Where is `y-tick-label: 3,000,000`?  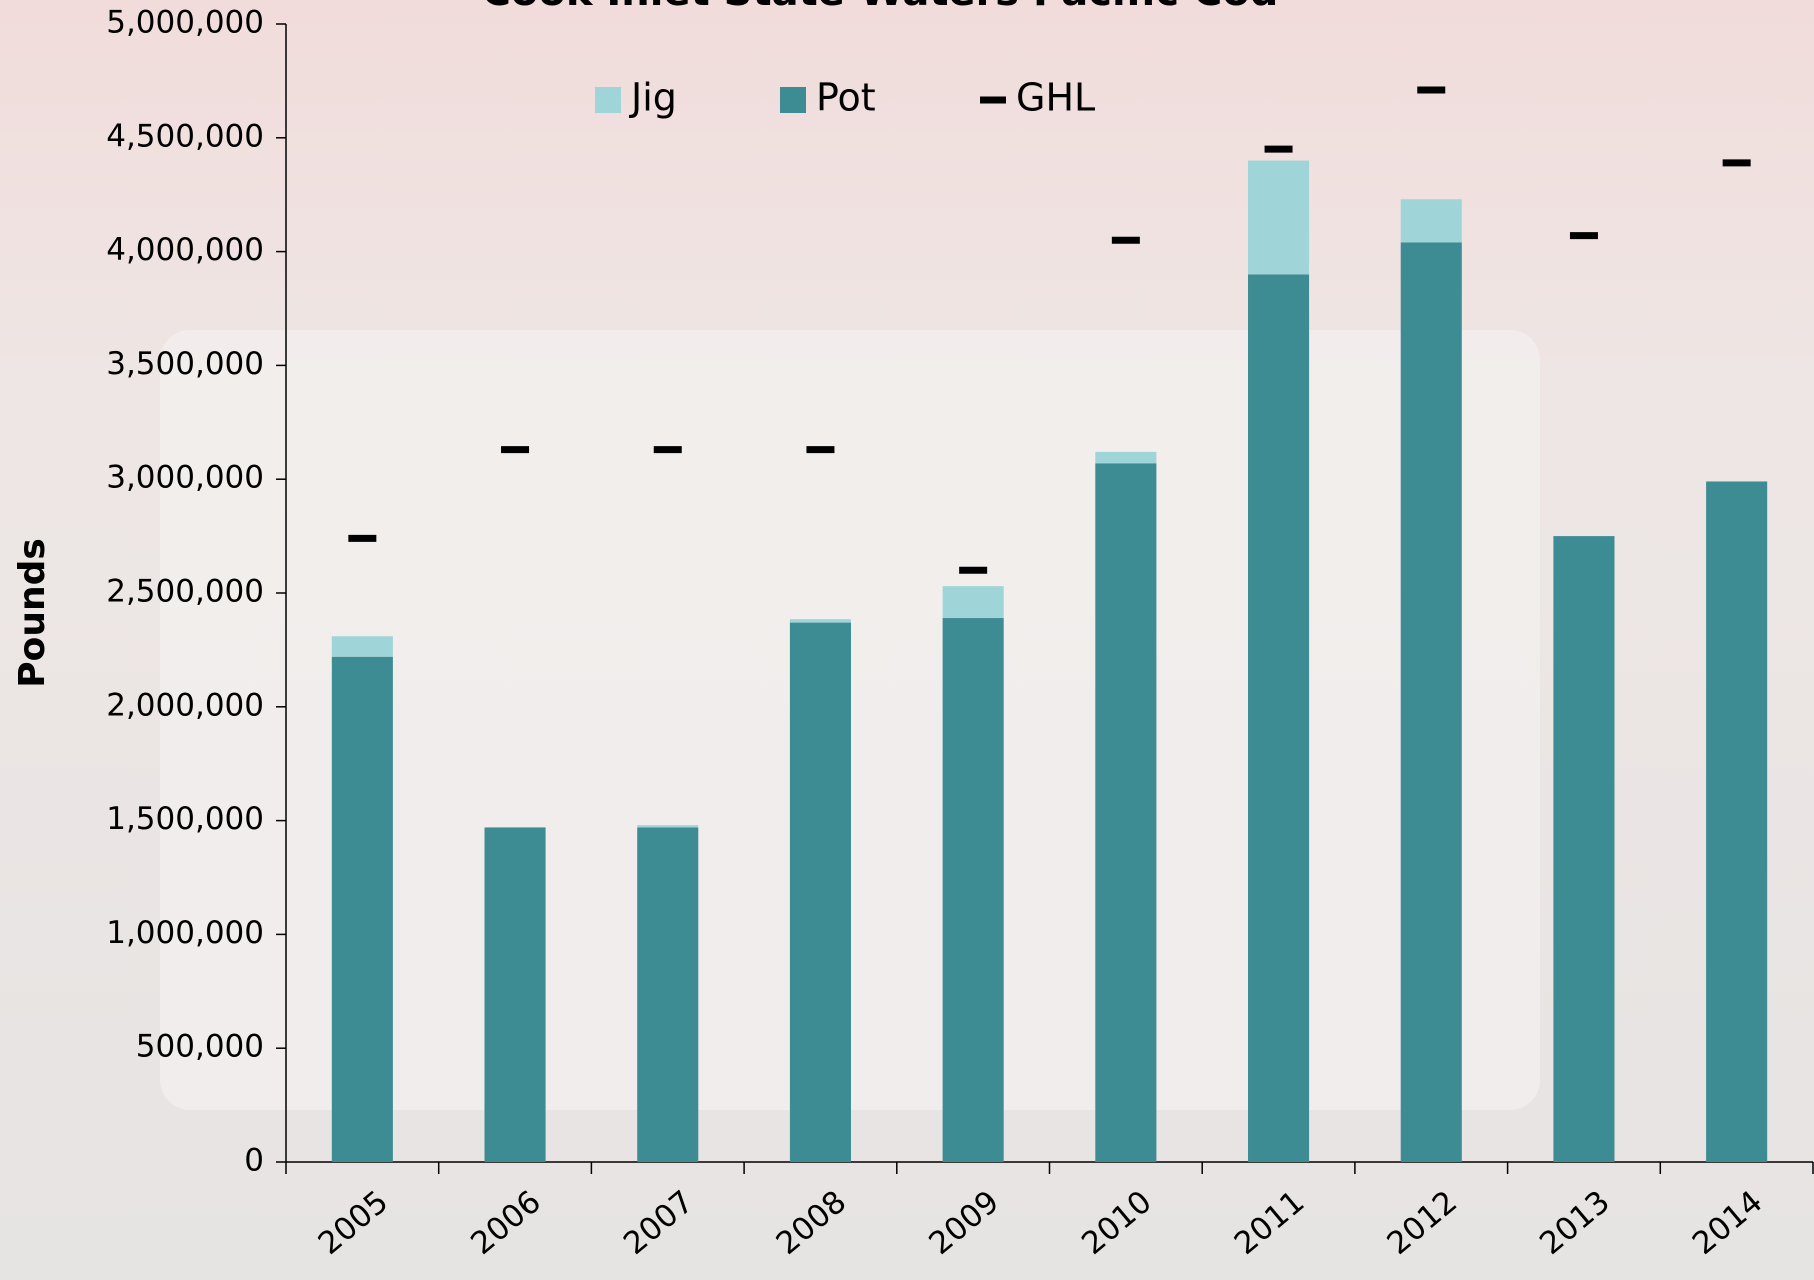 y-tick-label: 3,000,000 is located at coordinates (185, 478).